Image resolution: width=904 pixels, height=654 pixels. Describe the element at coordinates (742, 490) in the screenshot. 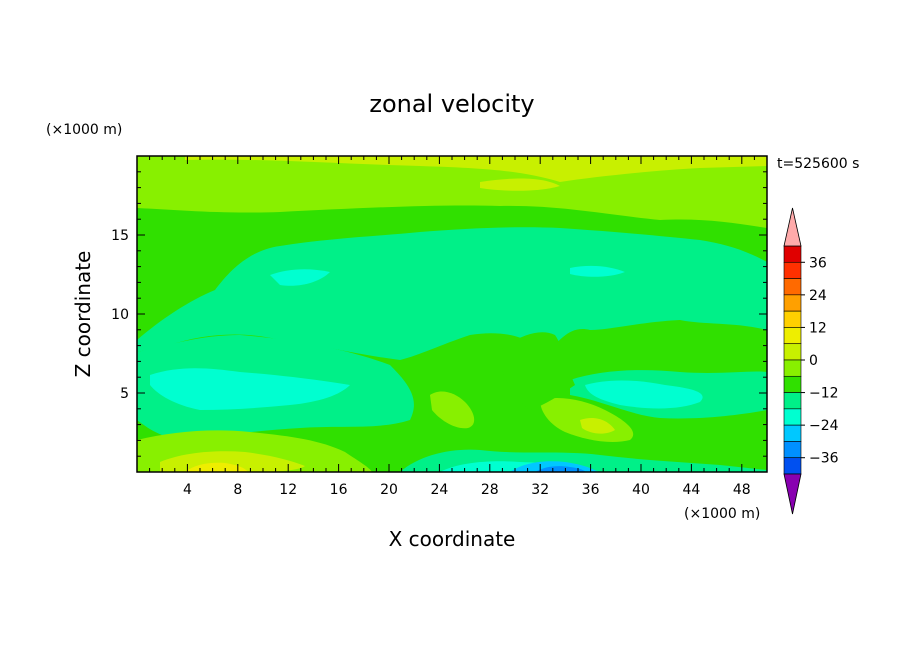

I see `x-tick-label: 48` at that location.